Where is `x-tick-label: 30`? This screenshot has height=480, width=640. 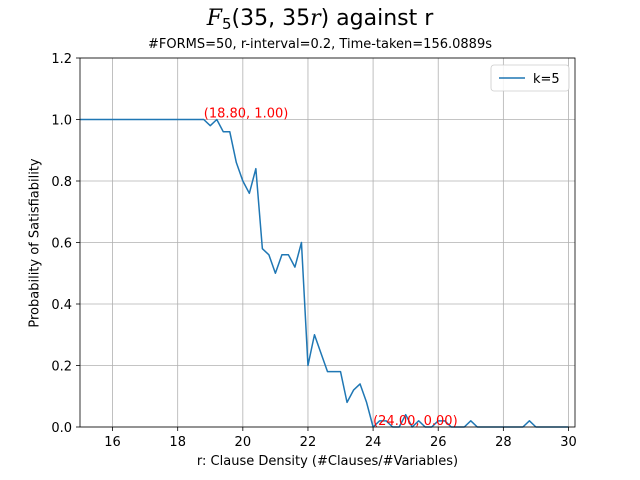
x-tick-label: 30 is located at coordinates (568, 442).